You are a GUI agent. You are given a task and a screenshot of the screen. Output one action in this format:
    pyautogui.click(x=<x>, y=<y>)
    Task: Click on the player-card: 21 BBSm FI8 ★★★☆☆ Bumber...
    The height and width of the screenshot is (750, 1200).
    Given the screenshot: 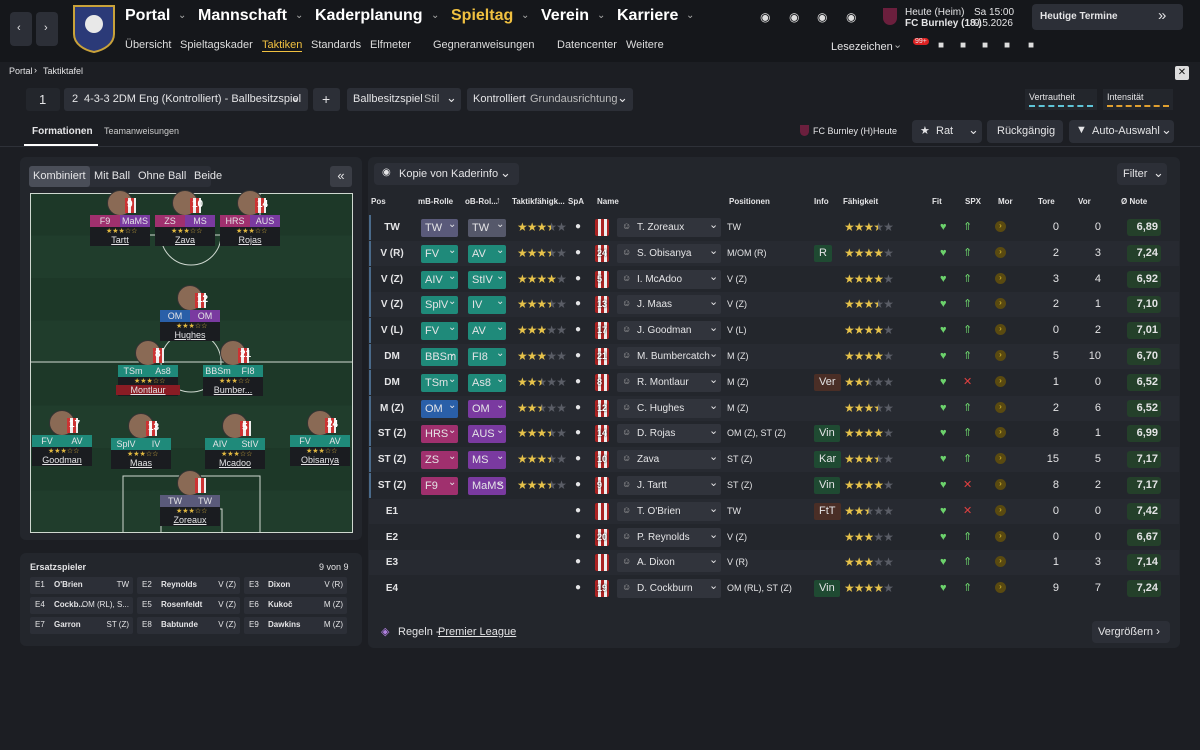 What is the action you would take?
    pyautogui.click(x=233, y=369)
    